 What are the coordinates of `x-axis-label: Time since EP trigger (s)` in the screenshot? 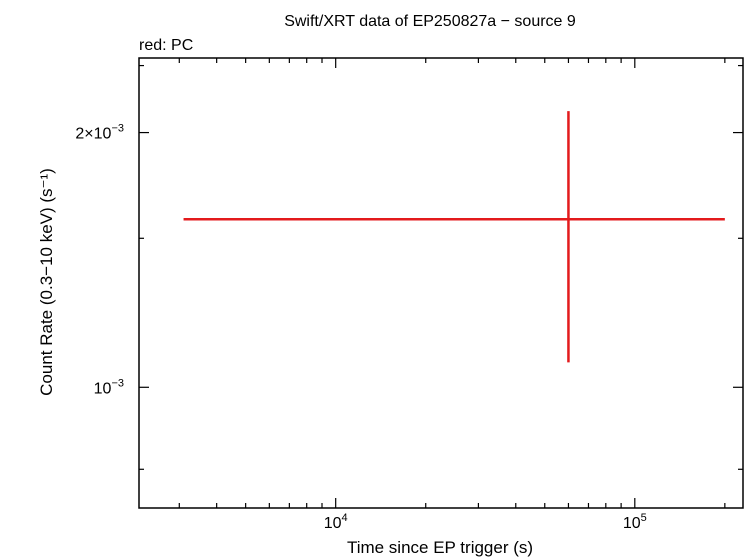 It's located at (440, 547).